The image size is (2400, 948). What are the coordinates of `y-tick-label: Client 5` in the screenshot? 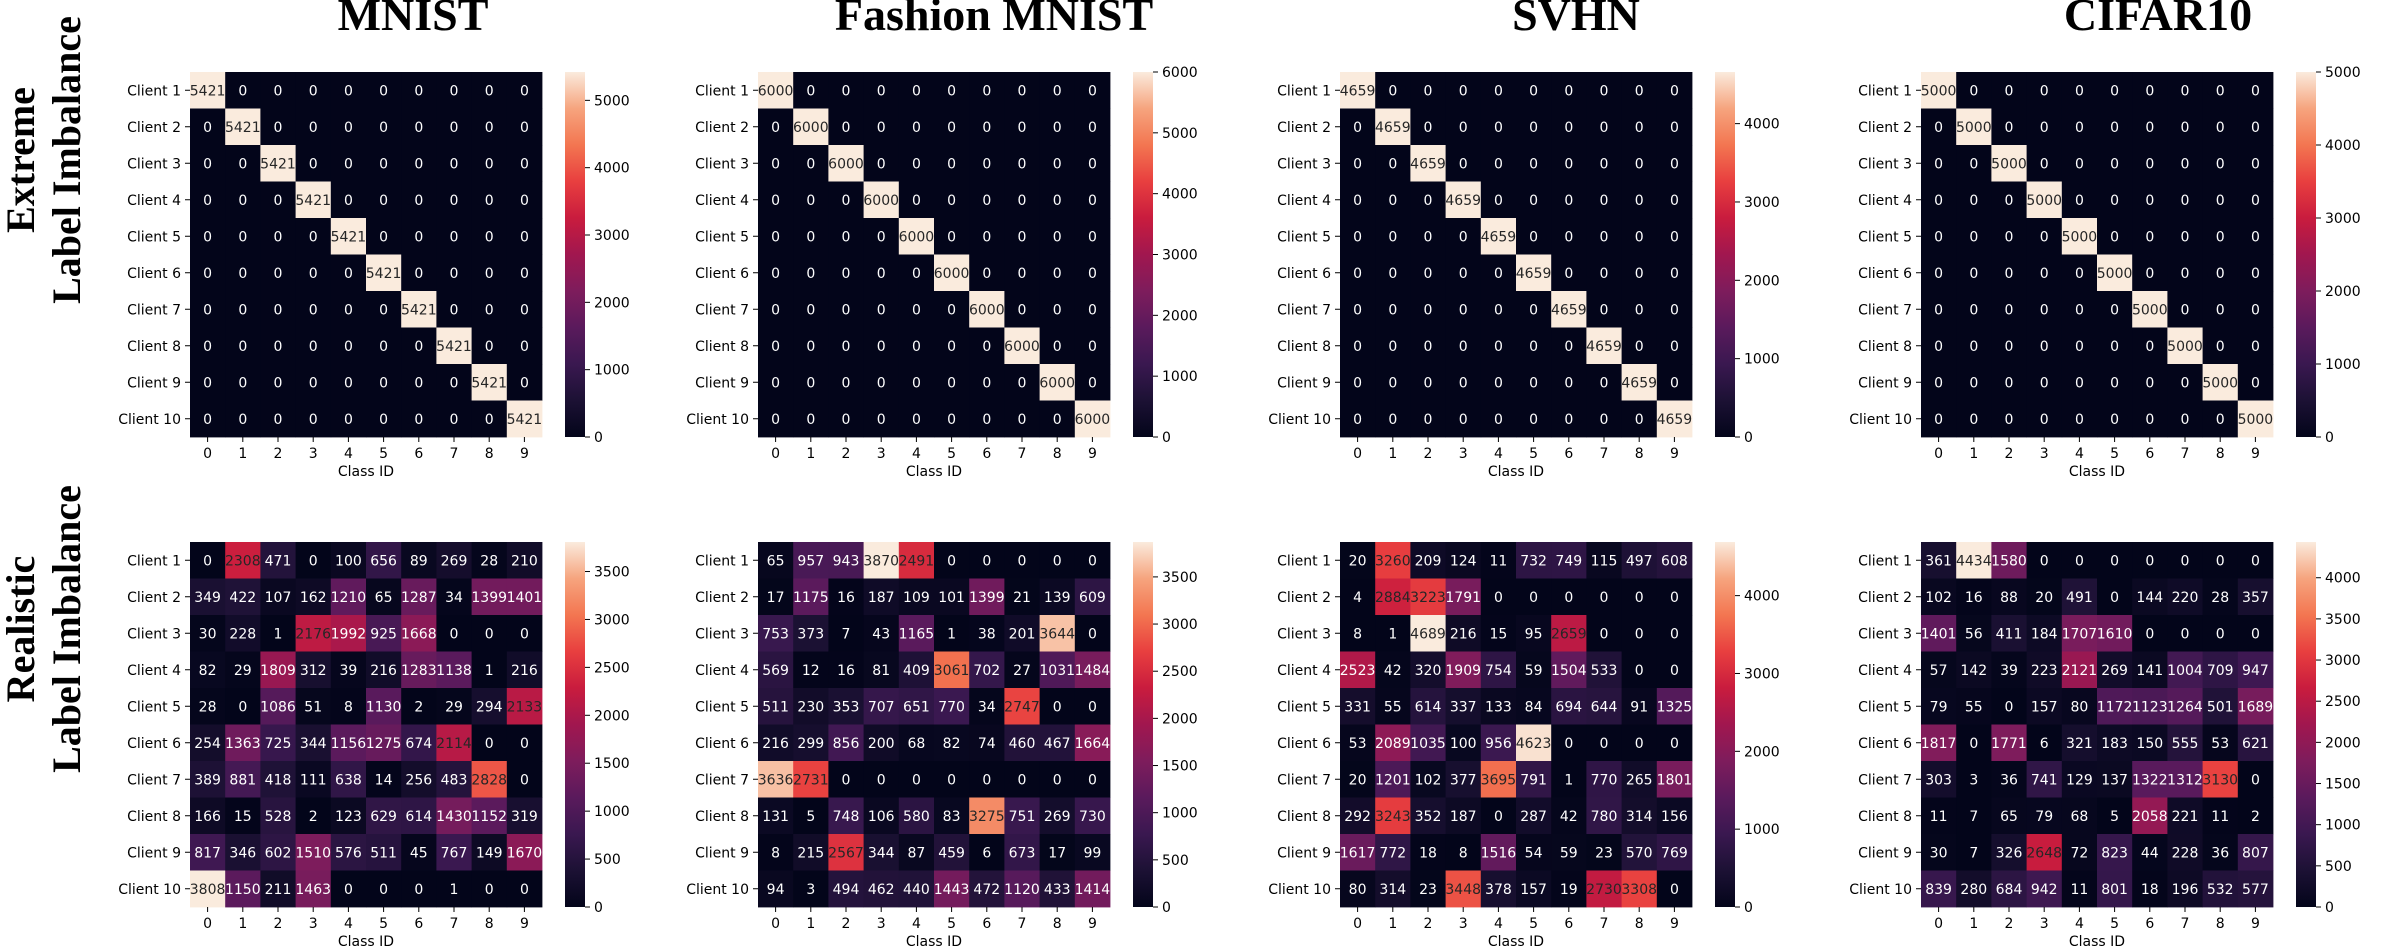 It's located at (154, 707).